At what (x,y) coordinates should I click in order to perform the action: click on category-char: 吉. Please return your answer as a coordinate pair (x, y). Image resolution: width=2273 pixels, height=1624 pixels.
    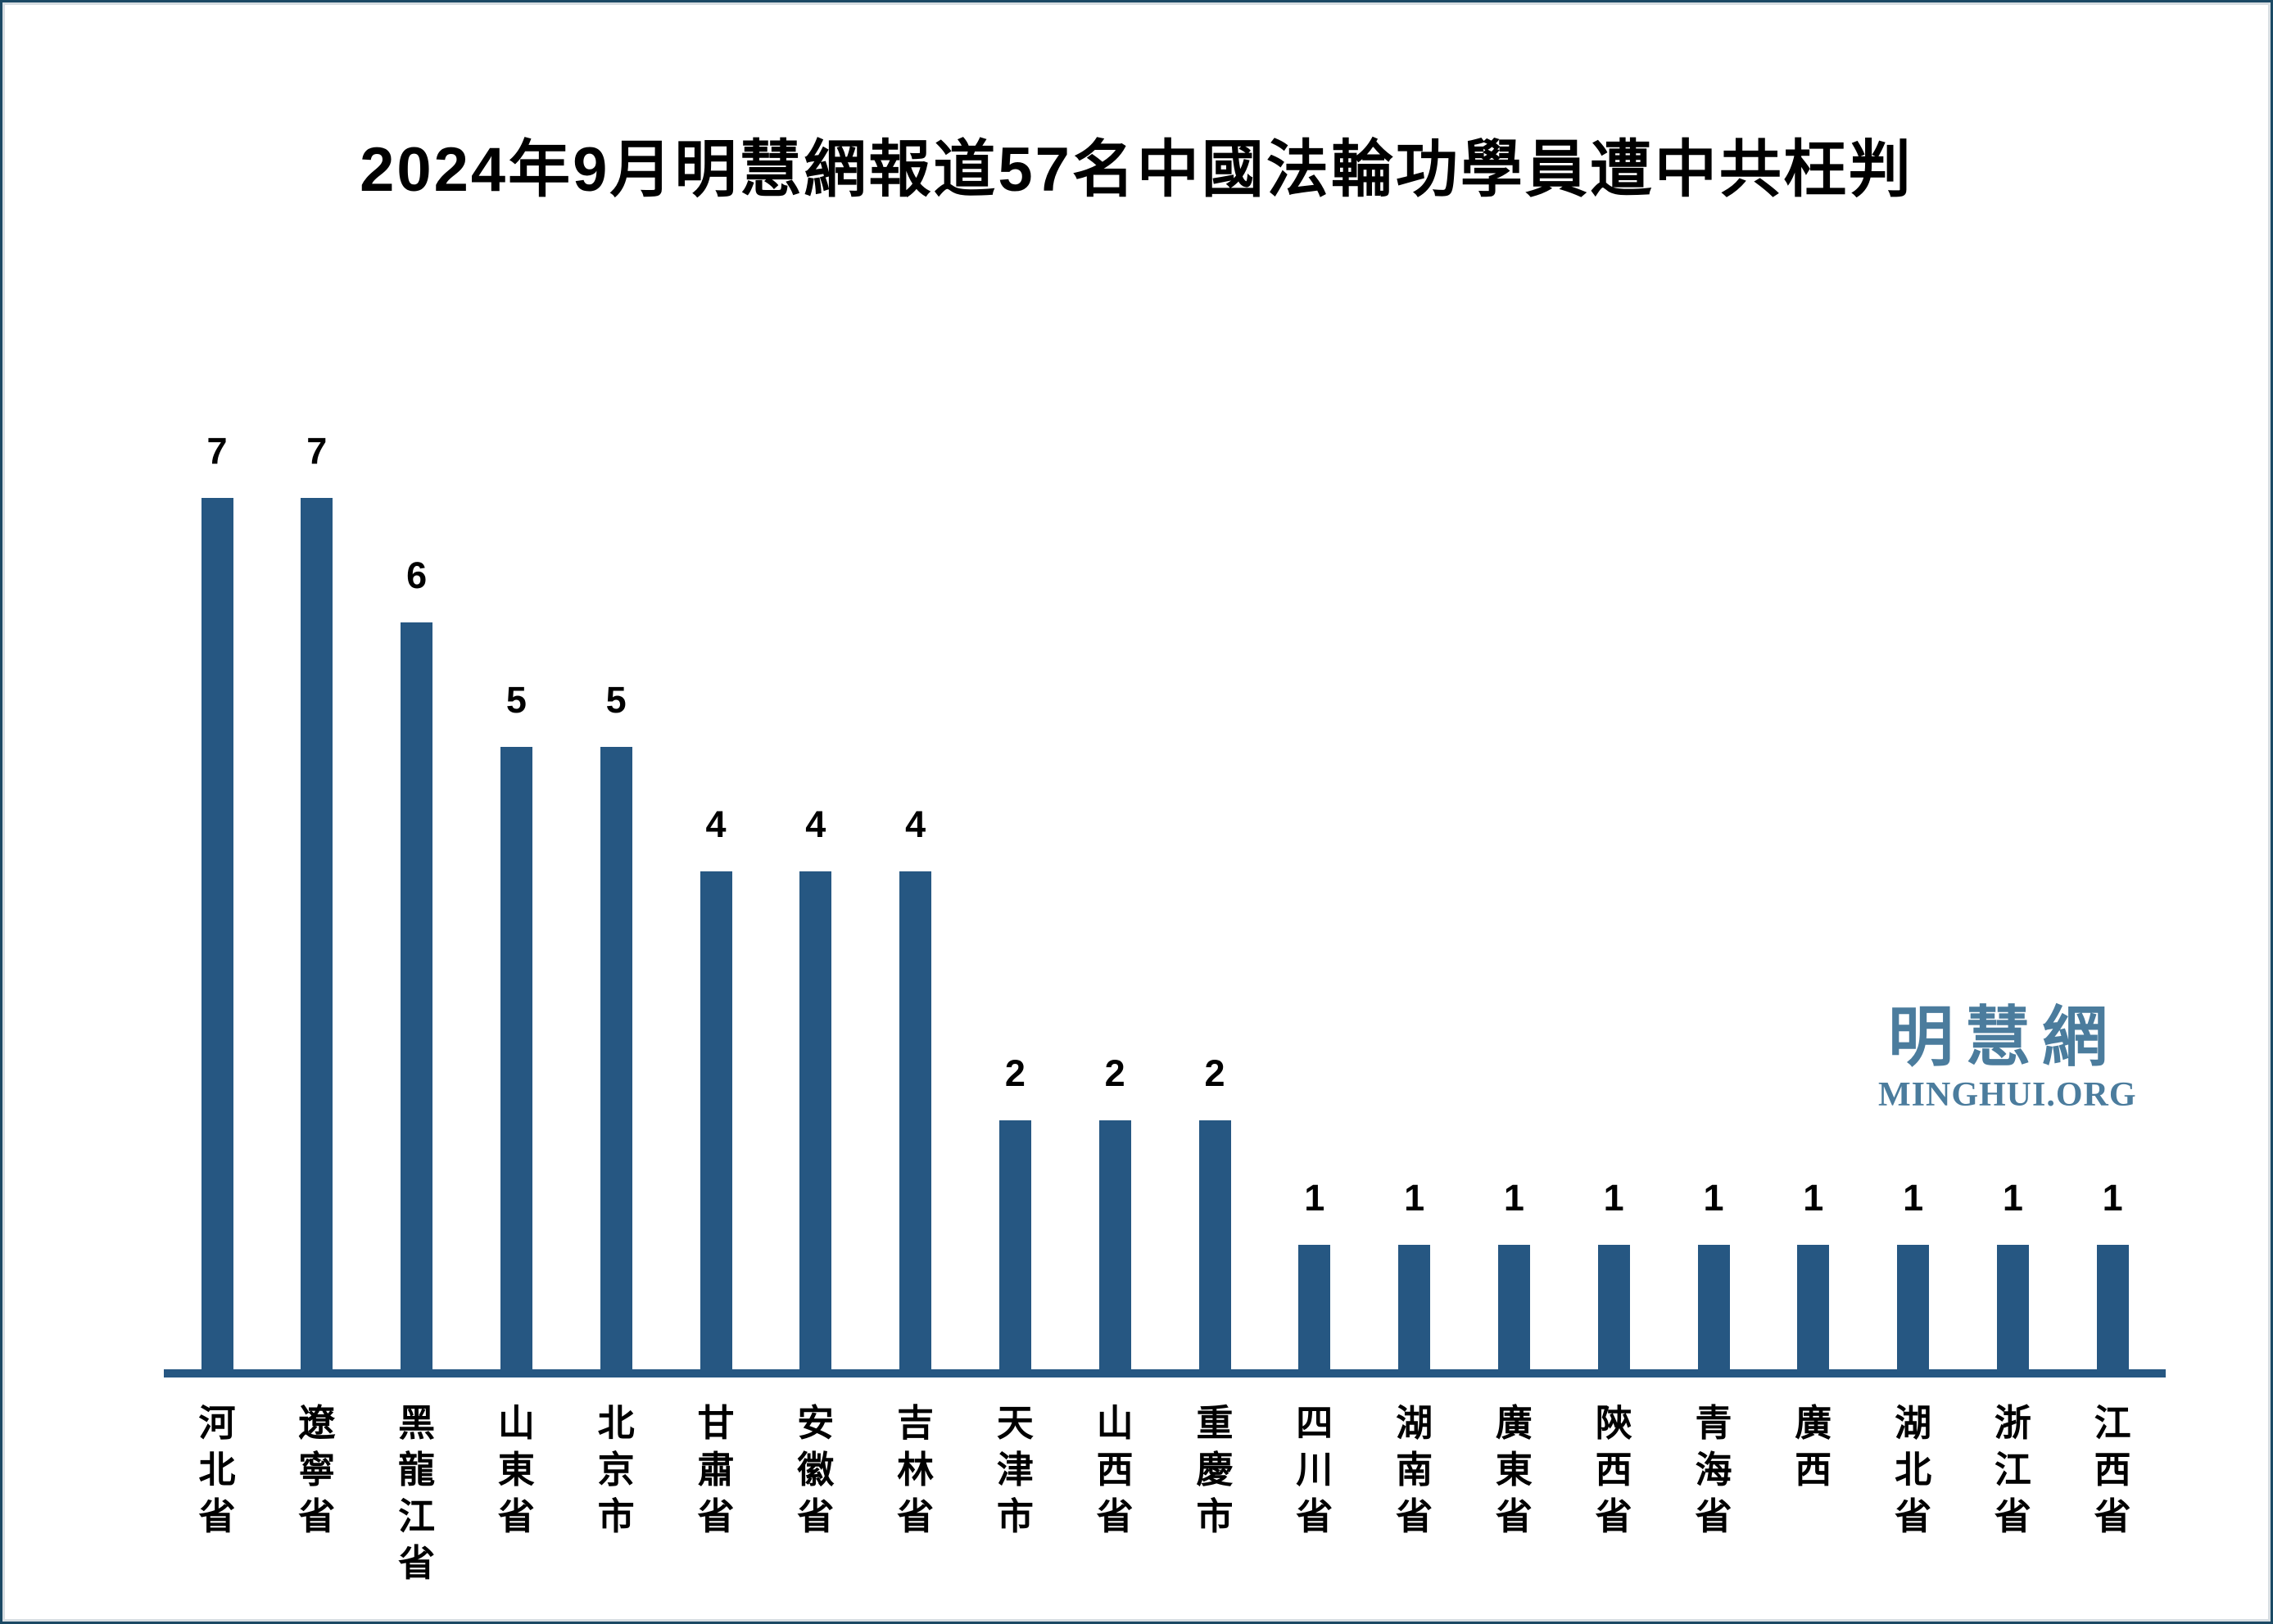
    Looking at the image, I should click on (916, 1423).